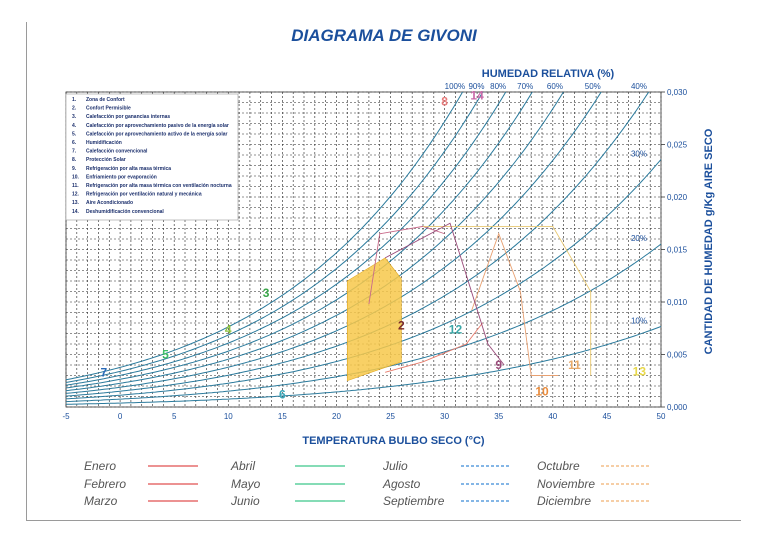 Image resolution: width=768 pixels, height=543 pixels. Describe the element at coordinates (336, 416) in the screenshot. I see `x-tick-label: 20` at that location.